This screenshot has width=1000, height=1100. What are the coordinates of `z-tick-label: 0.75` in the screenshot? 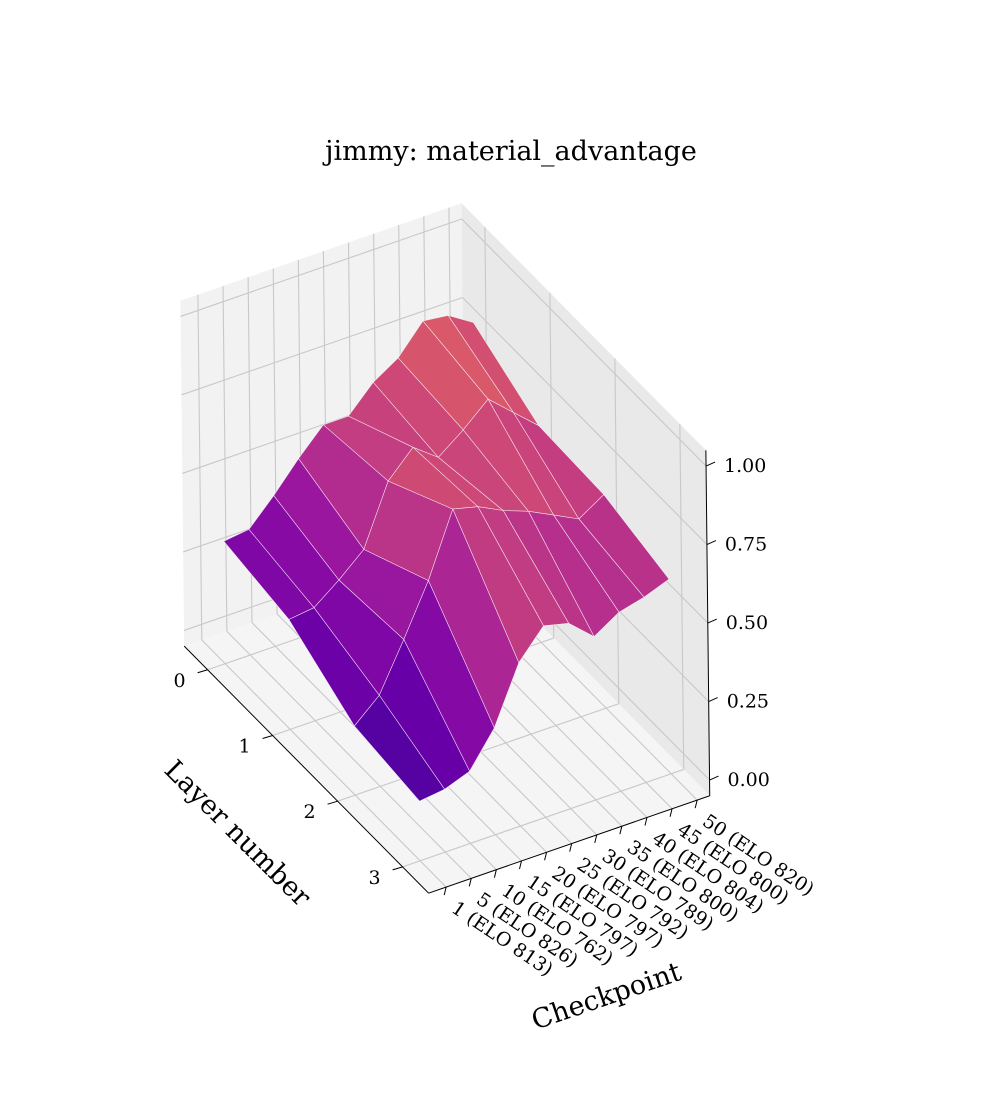 It's located at (746, 545).